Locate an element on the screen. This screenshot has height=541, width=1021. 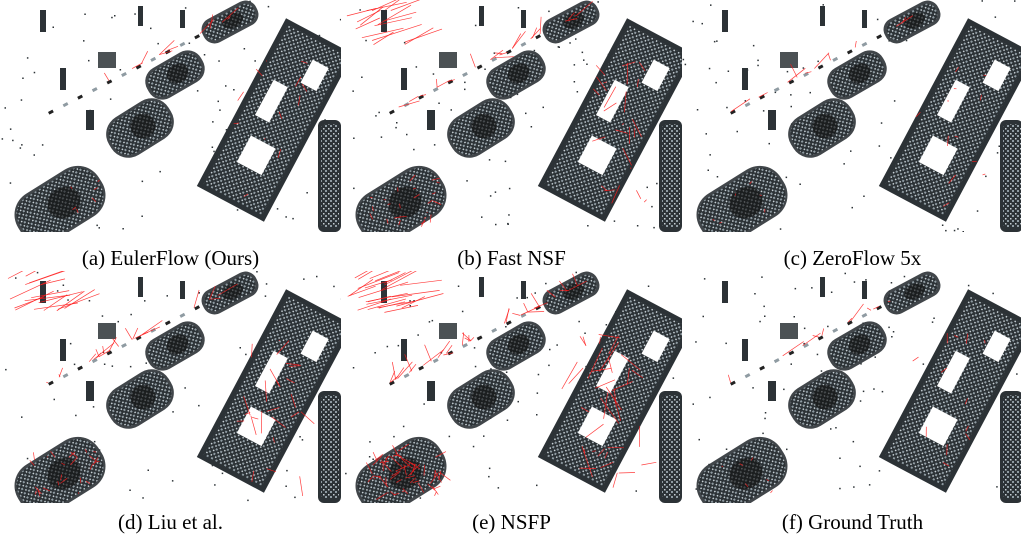
panel-fast-nsf is located at coordinates (511, 116).